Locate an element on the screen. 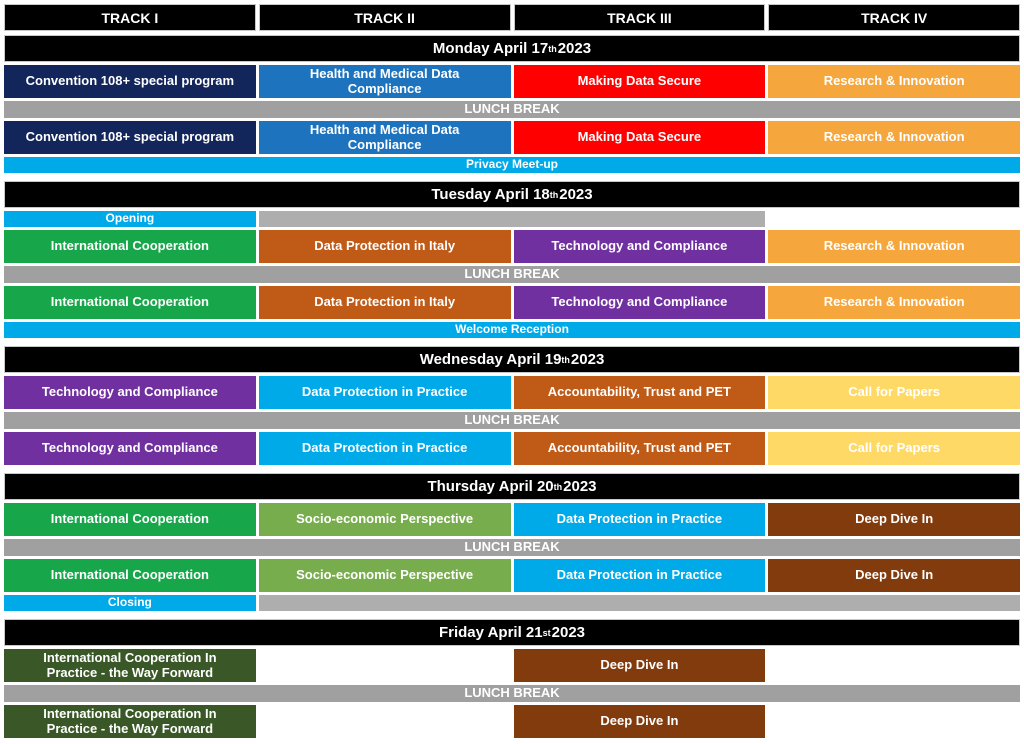 This screenshot has width=1024, height=744. schedule-row: Opening is located at coordinates (512, 219).